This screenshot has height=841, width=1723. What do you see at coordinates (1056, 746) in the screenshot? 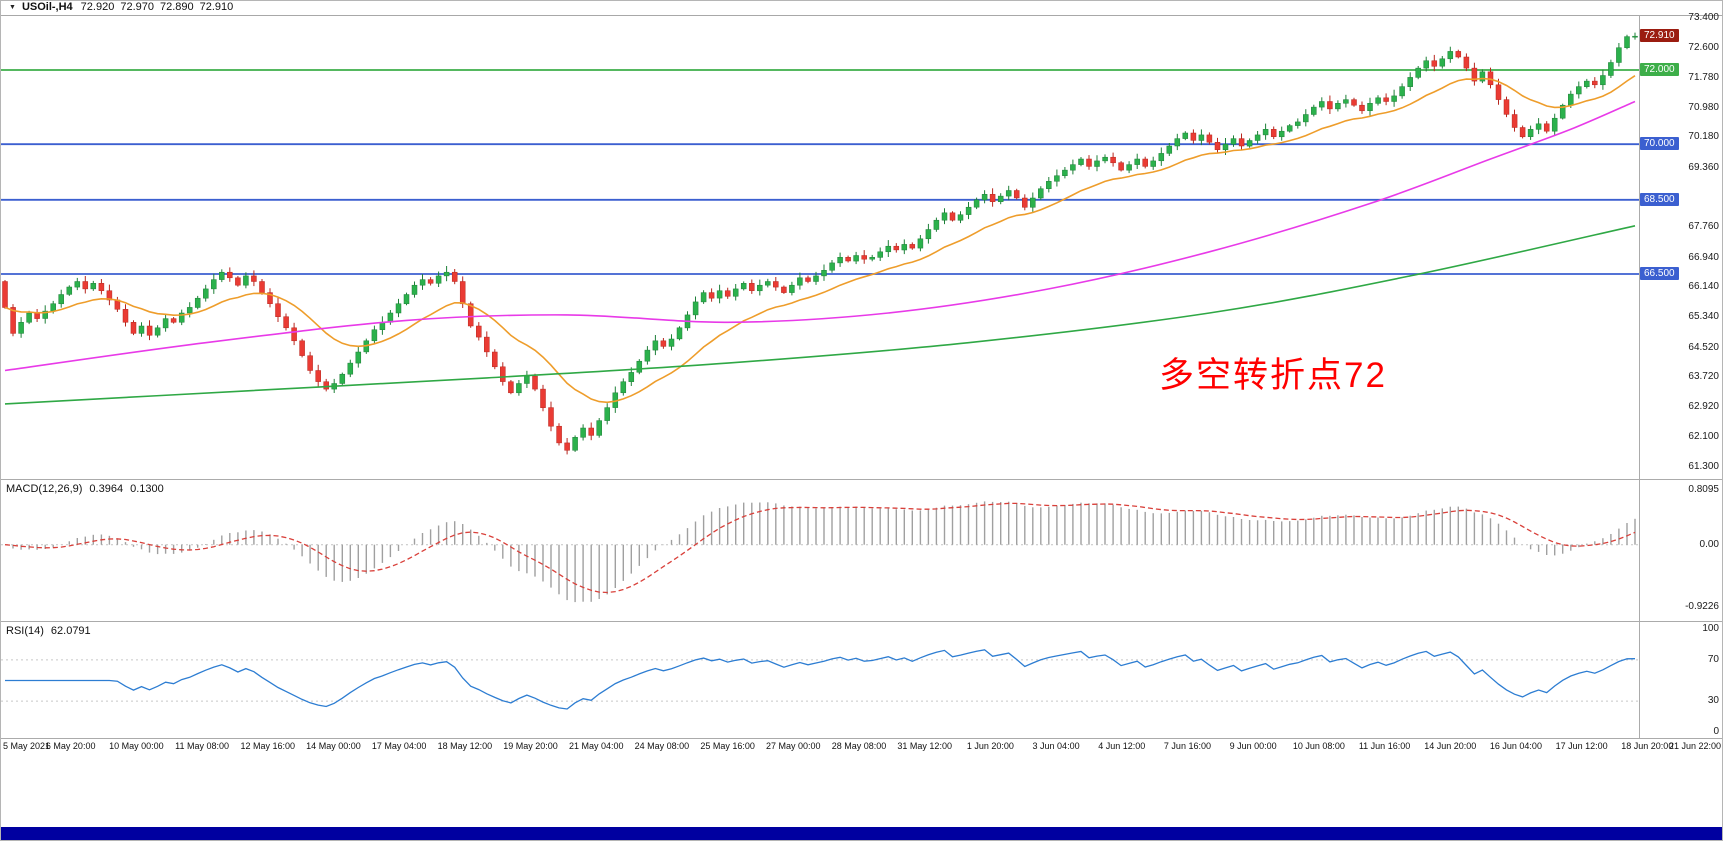
I see `time-axis-label: 3 Jun 04:00` at bounding box center [1056, 746].